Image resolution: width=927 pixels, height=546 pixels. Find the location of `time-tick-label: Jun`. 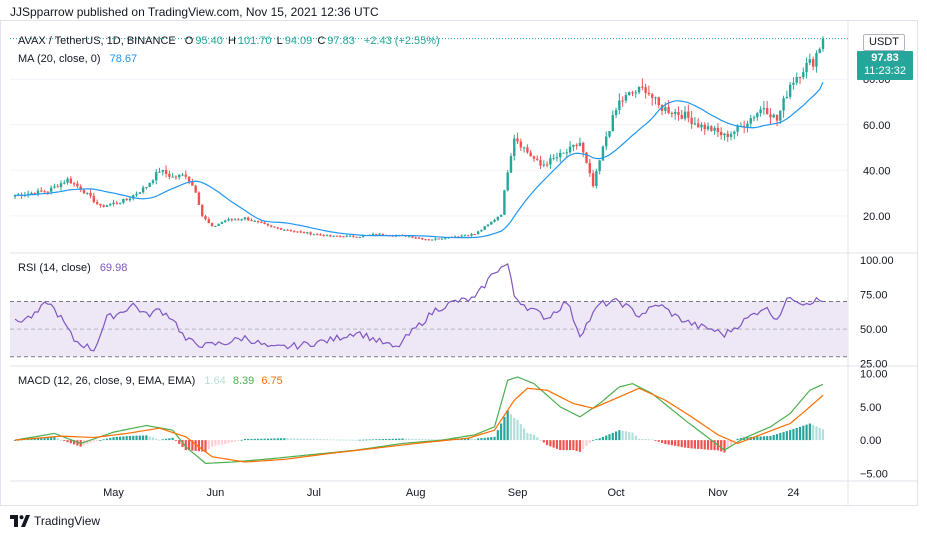

time-tick-label: Jun is located at coordinates (215, 493).